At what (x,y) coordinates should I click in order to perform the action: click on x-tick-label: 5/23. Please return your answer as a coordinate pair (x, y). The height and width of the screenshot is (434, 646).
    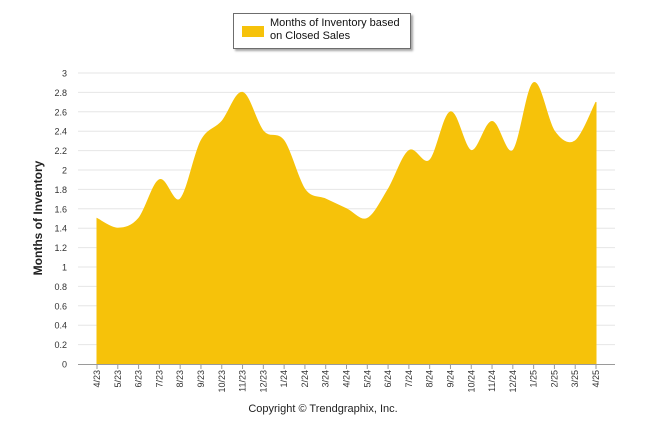
    Looking at the image, I should click on (118, 379).